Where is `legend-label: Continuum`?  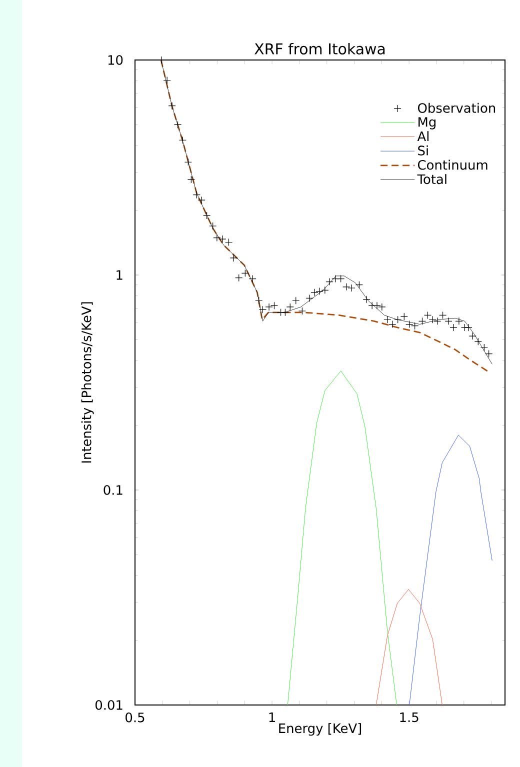
legend-label: Continuum is located at coordinates (453, 165).